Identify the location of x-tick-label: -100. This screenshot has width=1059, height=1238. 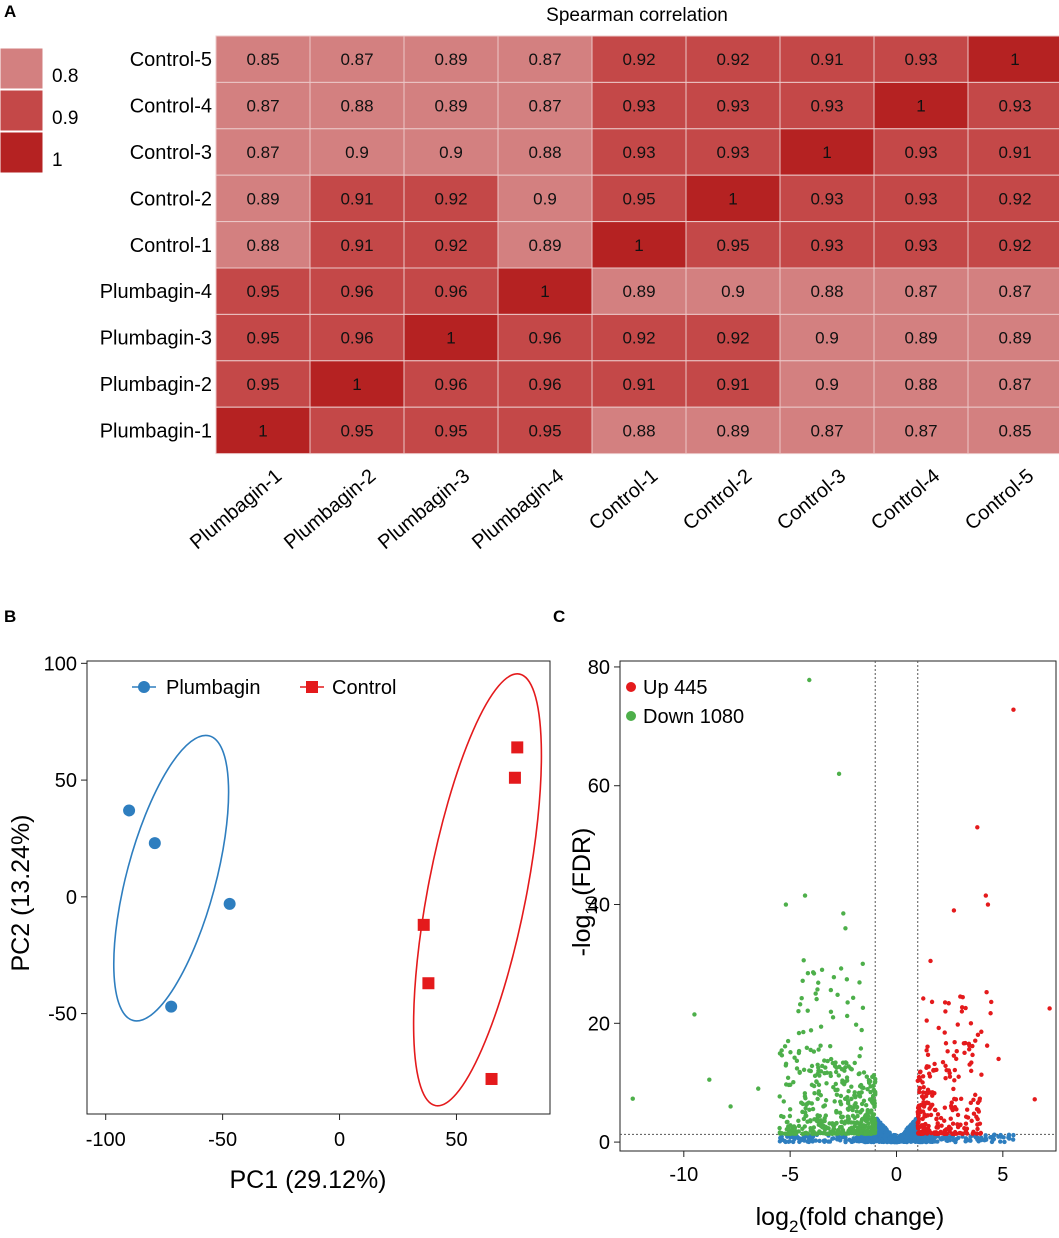
(106, 1140).